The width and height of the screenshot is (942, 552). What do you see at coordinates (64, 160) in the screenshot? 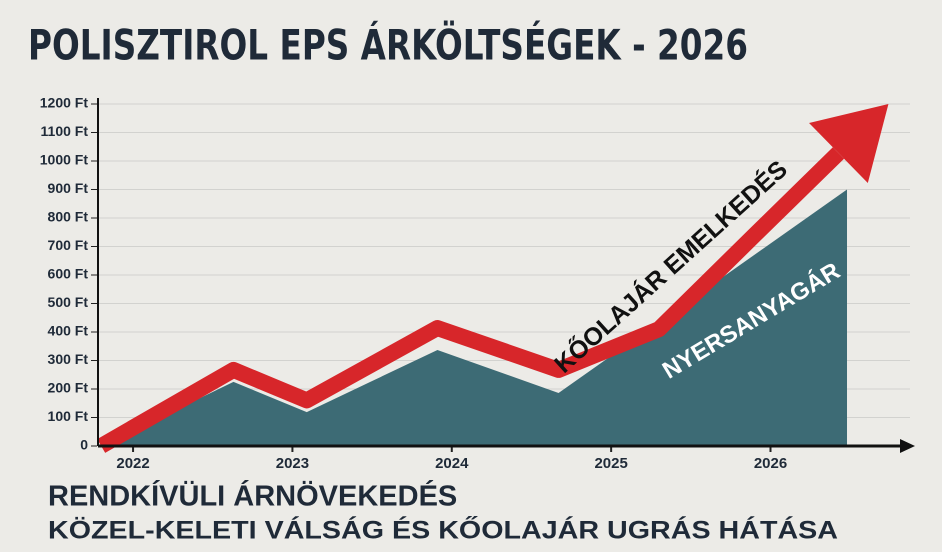
I see `y-tick-label: 1000 Ft` at bounding box center [64, 160].